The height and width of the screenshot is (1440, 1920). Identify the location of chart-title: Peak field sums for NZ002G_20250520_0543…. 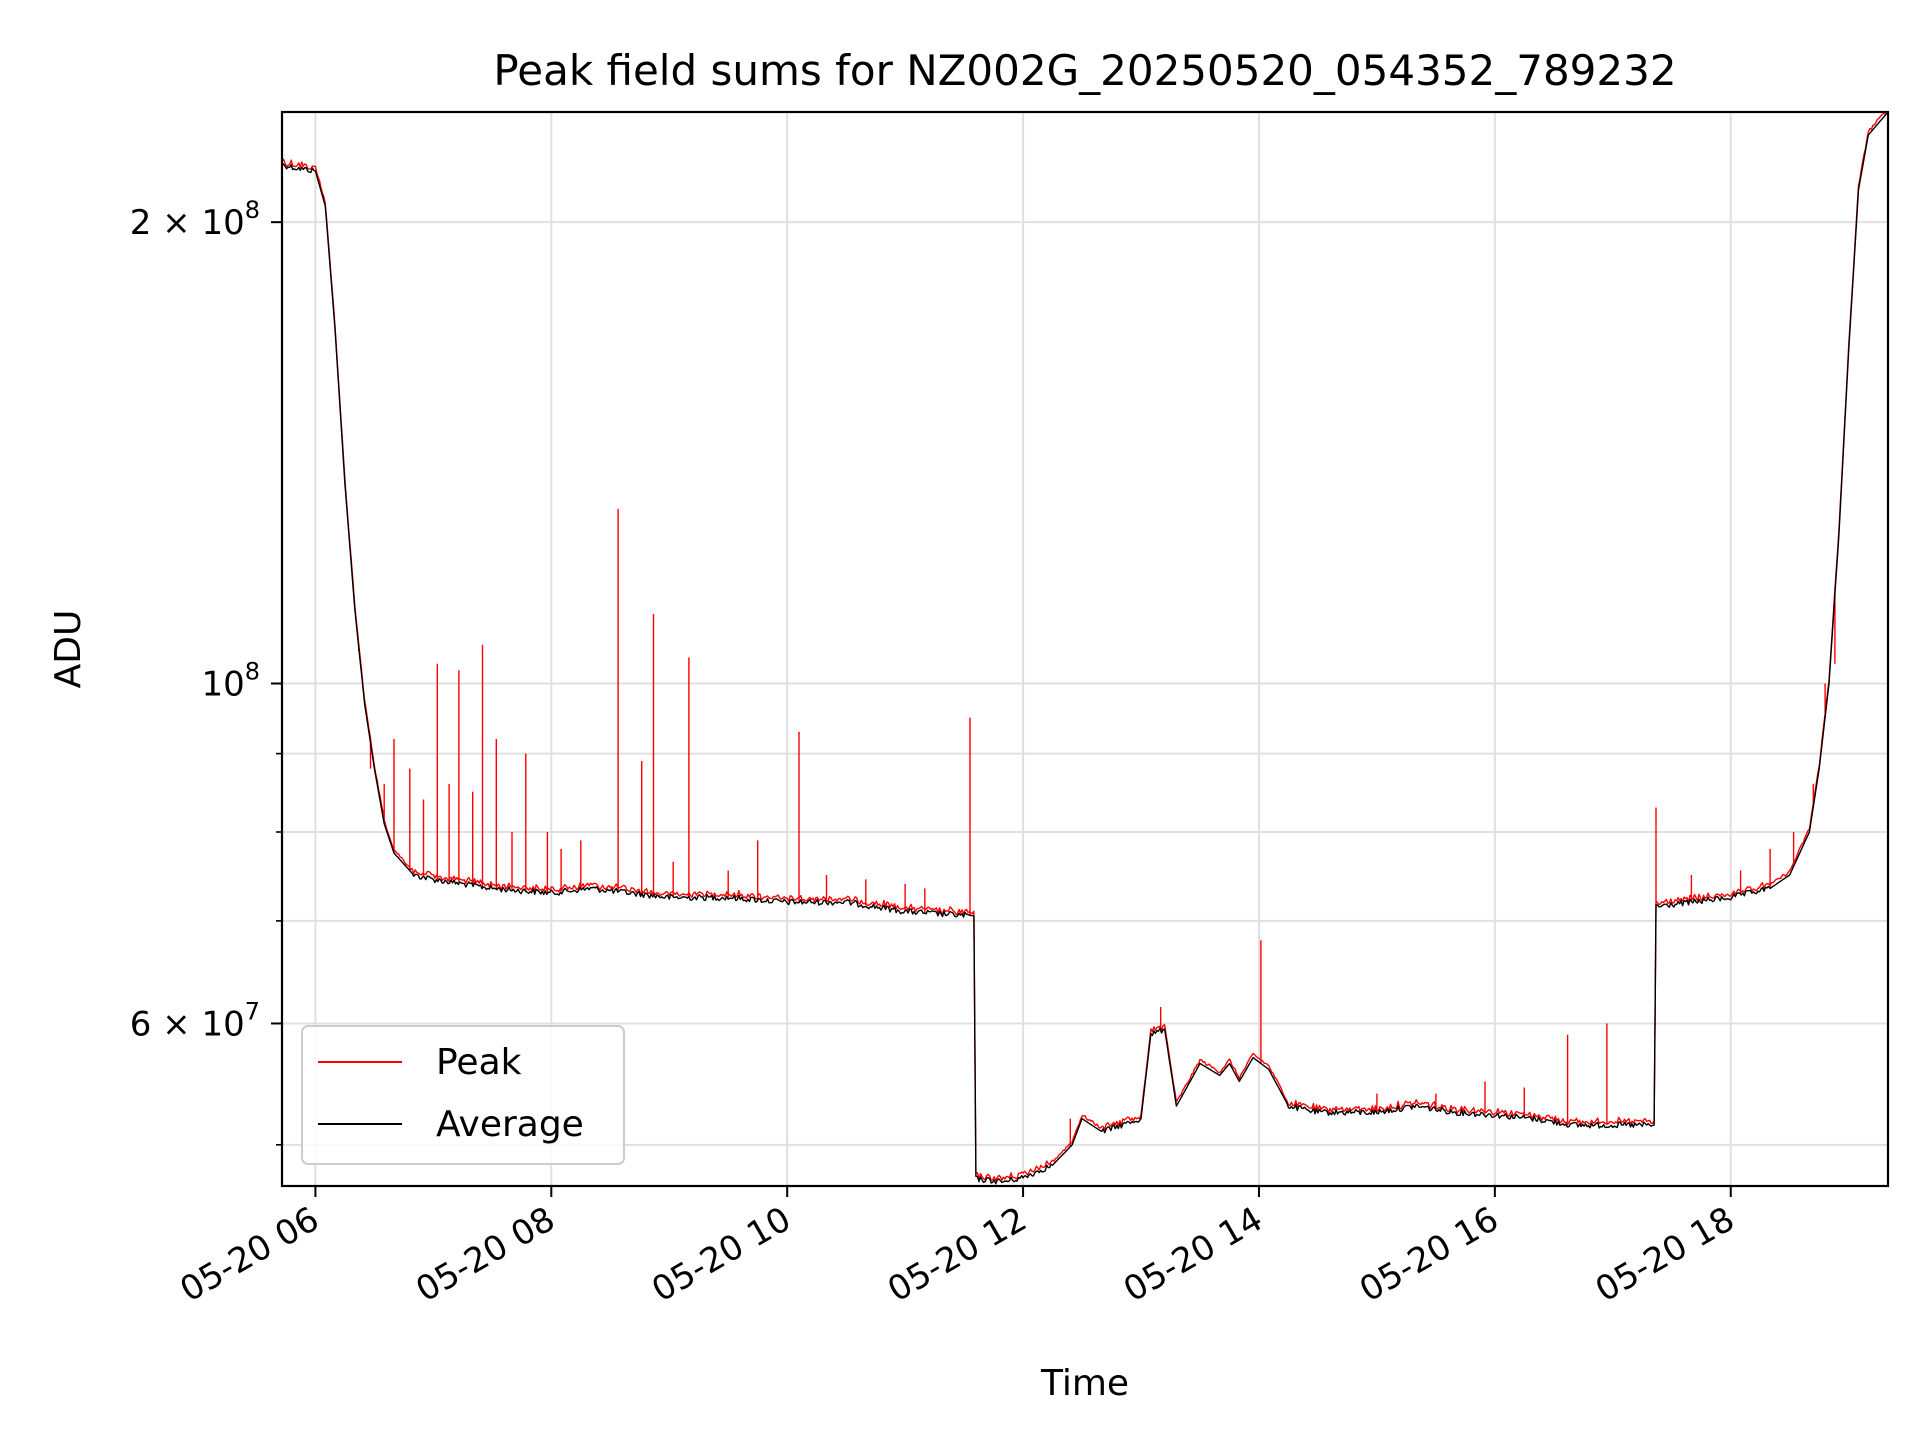
(1084, 70).